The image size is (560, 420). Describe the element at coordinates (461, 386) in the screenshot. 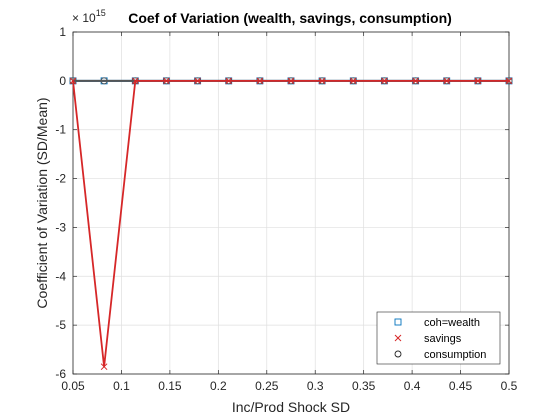

I see `x-tick-label: 0.45` at that location.